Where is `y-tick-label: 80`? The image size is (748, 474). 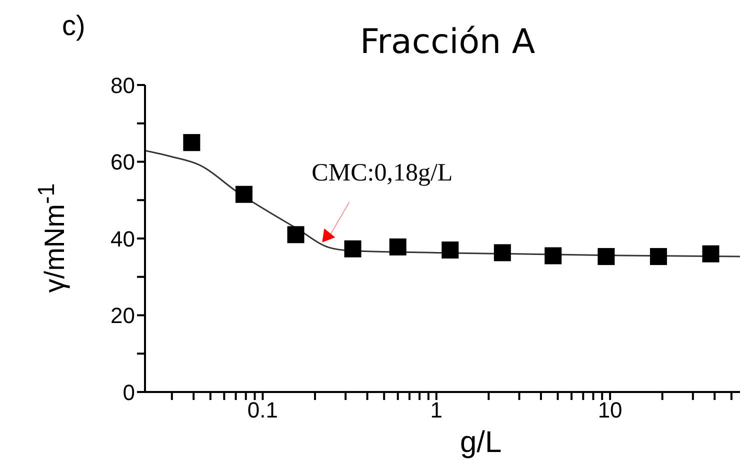
y-tick-label: 80 is located at coordinates (122, 85).